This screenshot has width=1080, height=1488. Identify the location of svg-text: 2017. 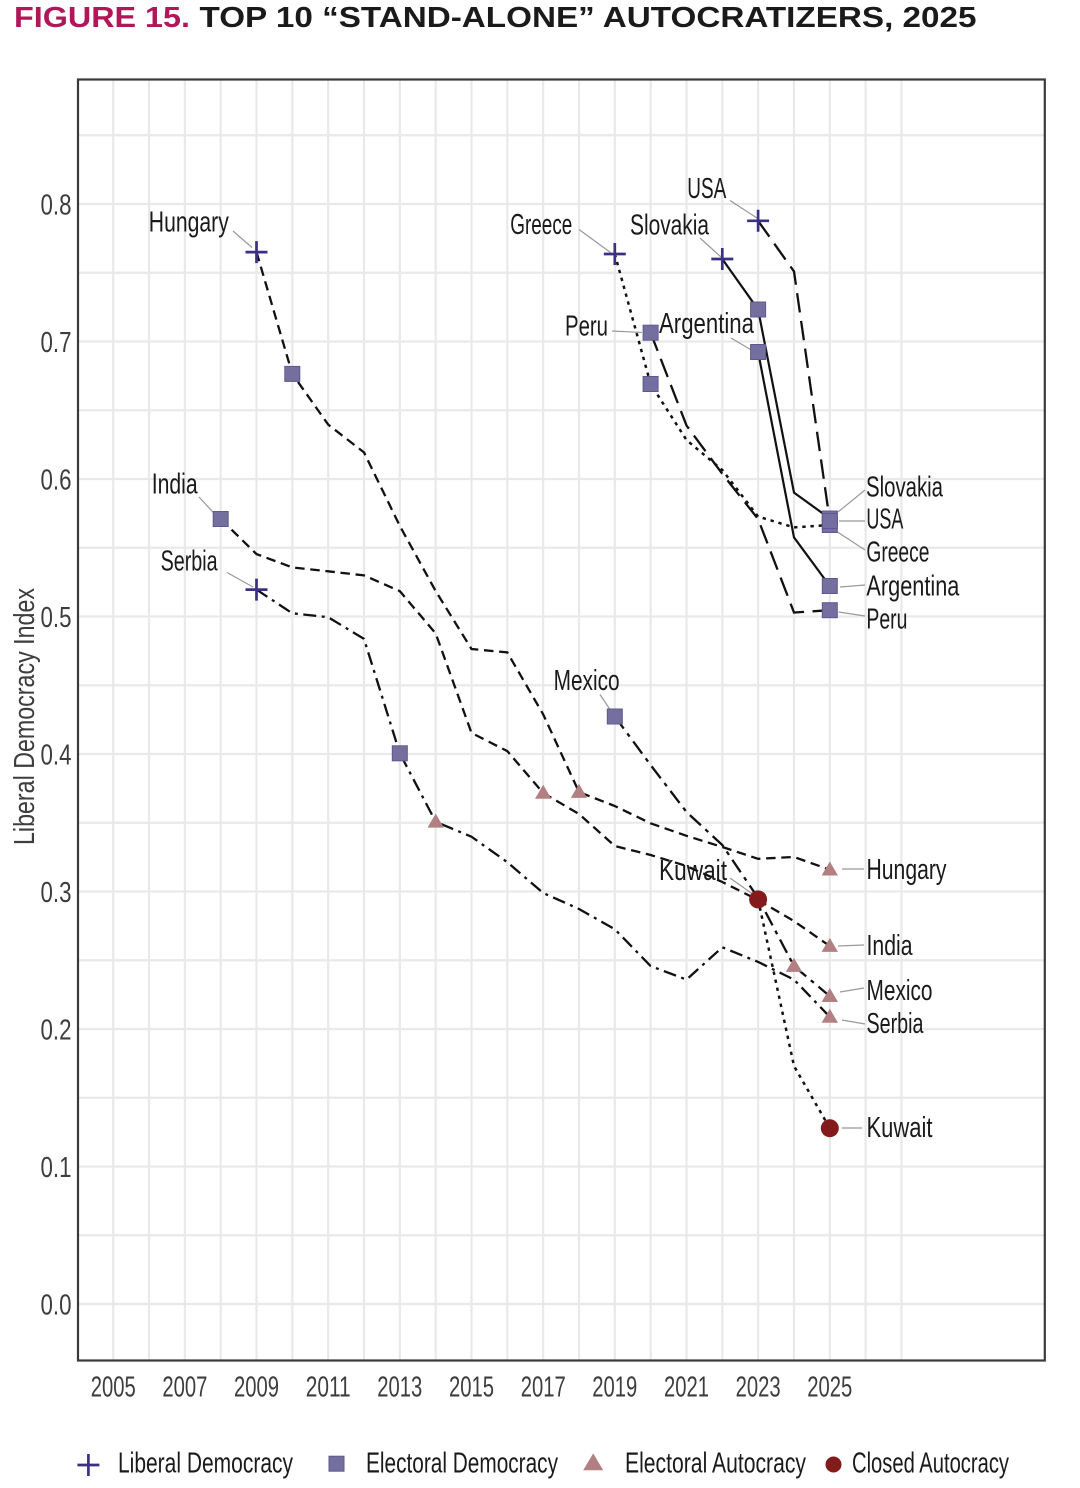
(543, 1388).